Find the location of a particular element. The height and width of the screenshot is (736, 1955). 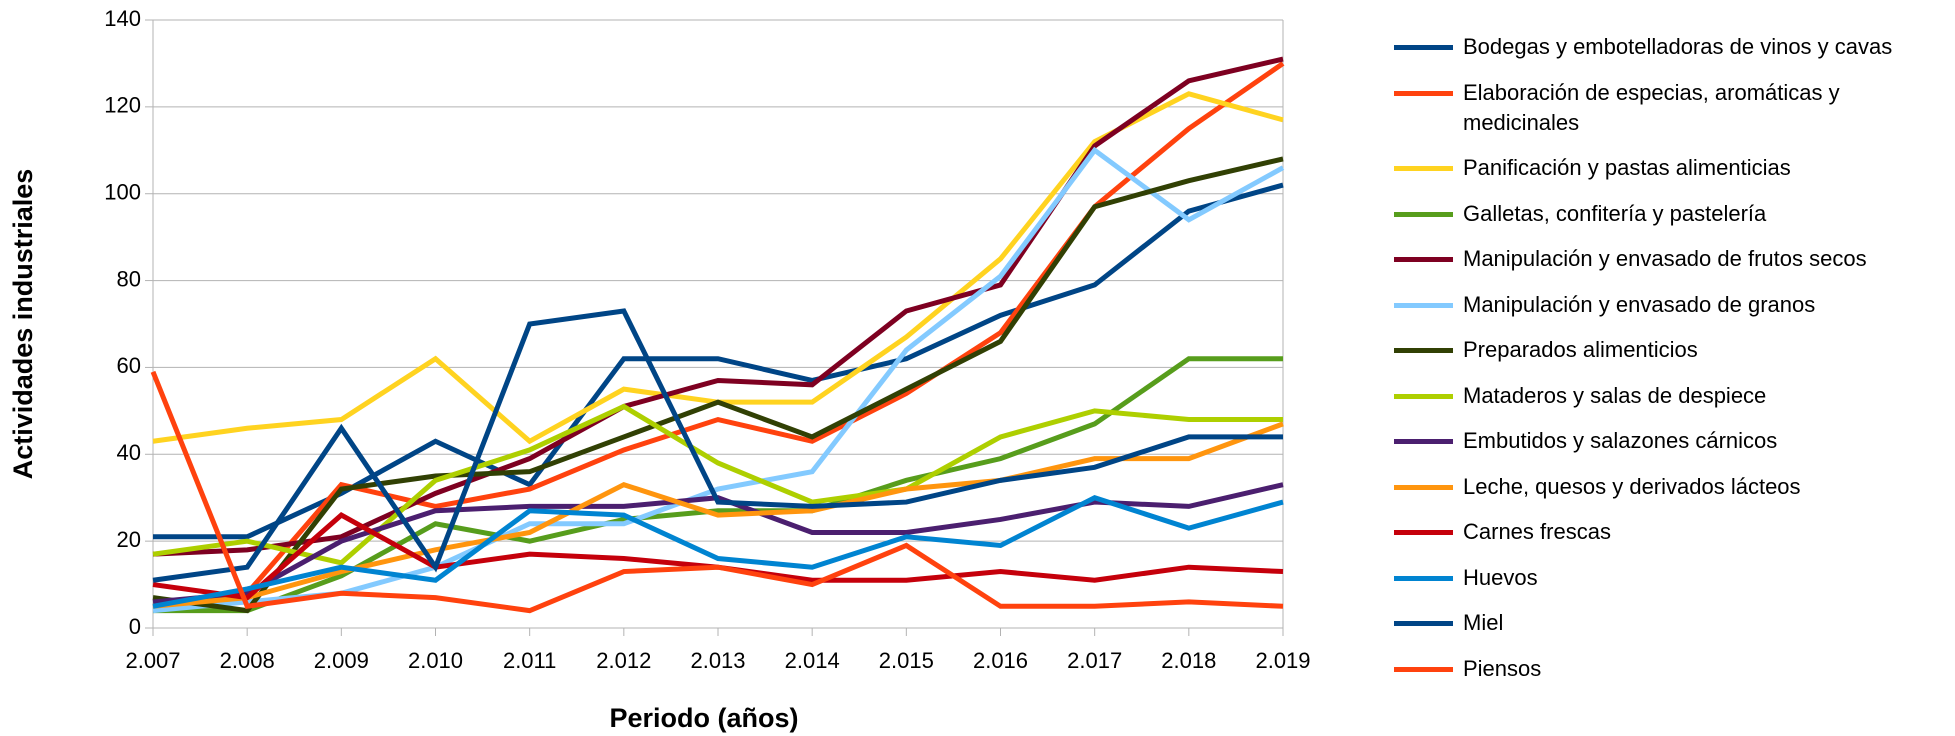

legend-item: Manipulación y envasado de granos is located at coordinates (1674, 305).